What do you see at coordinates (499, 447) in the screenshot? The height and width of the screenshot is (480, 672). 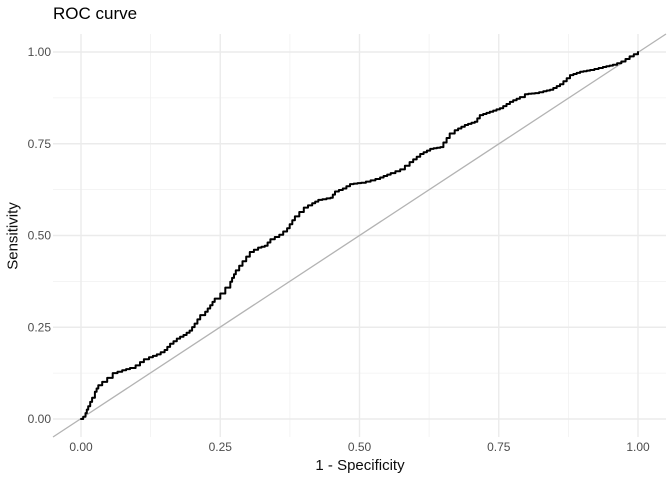 I see `x-tick-label: 0.75` at bounding box center [499, 447].